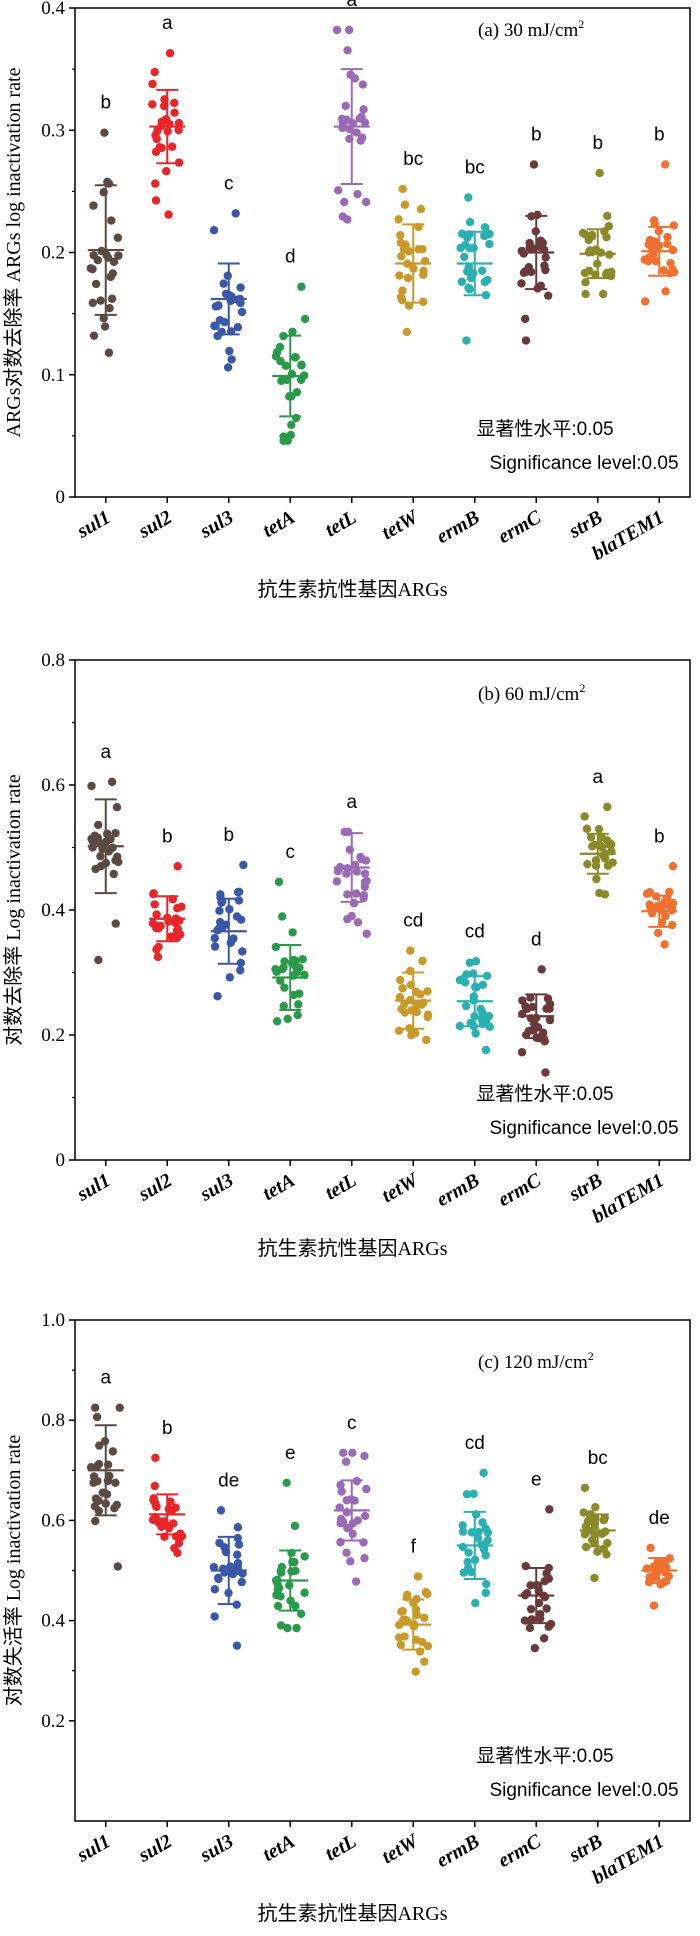 Image resolution: width=700 pixels, height=1936 pixels. I want to click on y-tick-label: 0.8, so click(53, 1420).